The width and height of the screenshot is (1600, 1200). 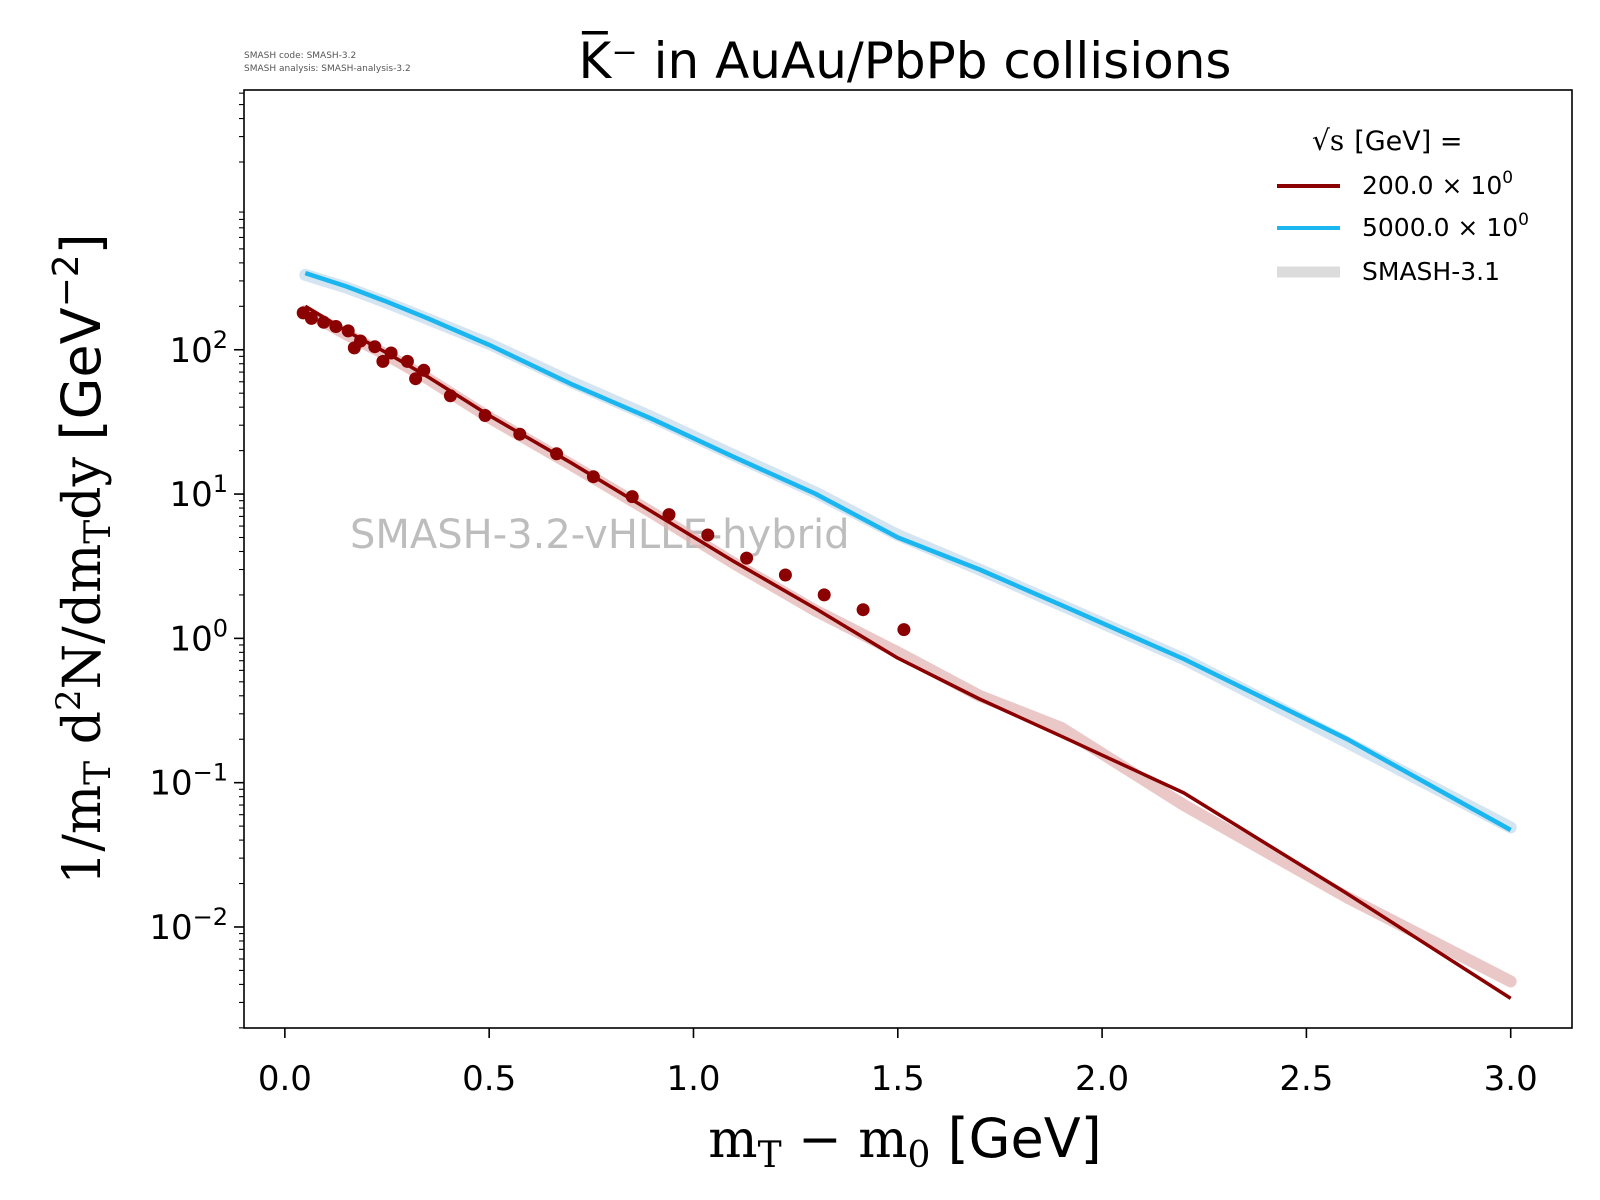 I want to click on legend-title-unit: [GeV] =, so click(x=1408, y=141).